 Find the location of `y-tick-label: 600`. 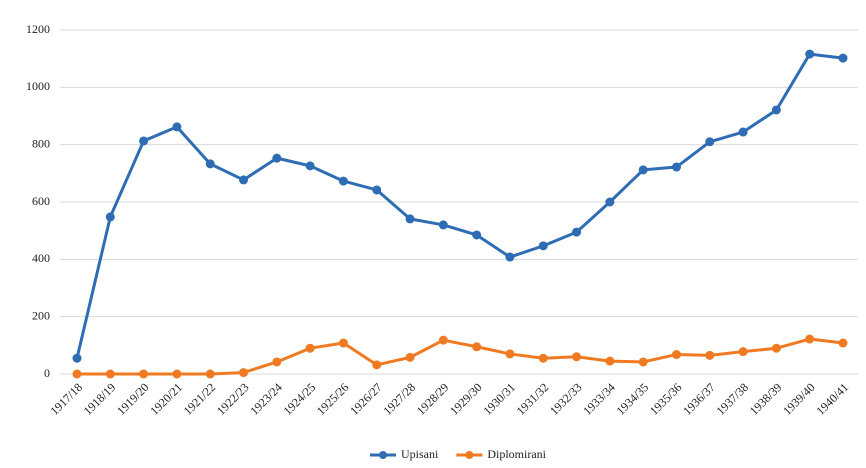

y-tick-label: 600 is located at coordinates (41, 201).